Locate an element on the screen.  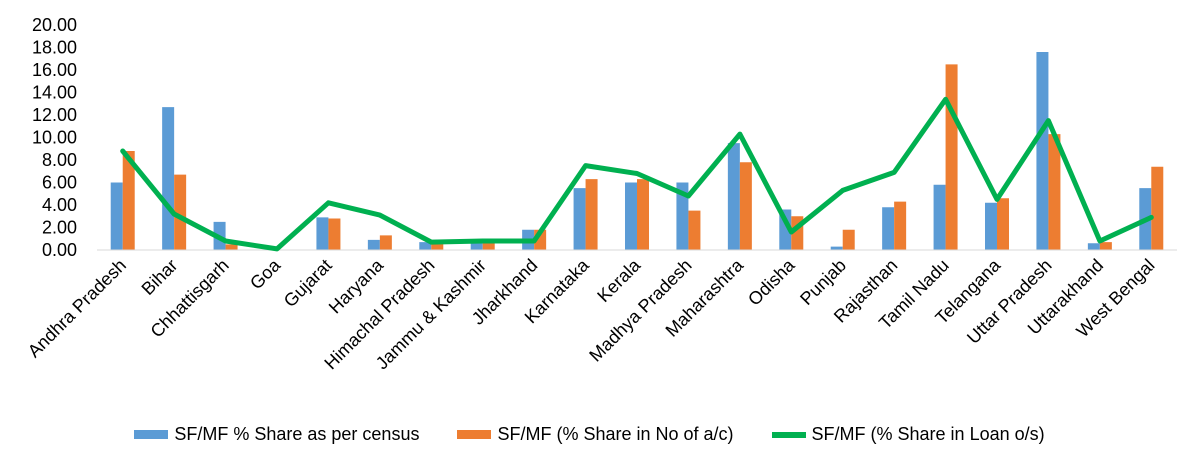
bar-sf-mf-share-as-per-census-telangana is located at coordinates (991, 226).